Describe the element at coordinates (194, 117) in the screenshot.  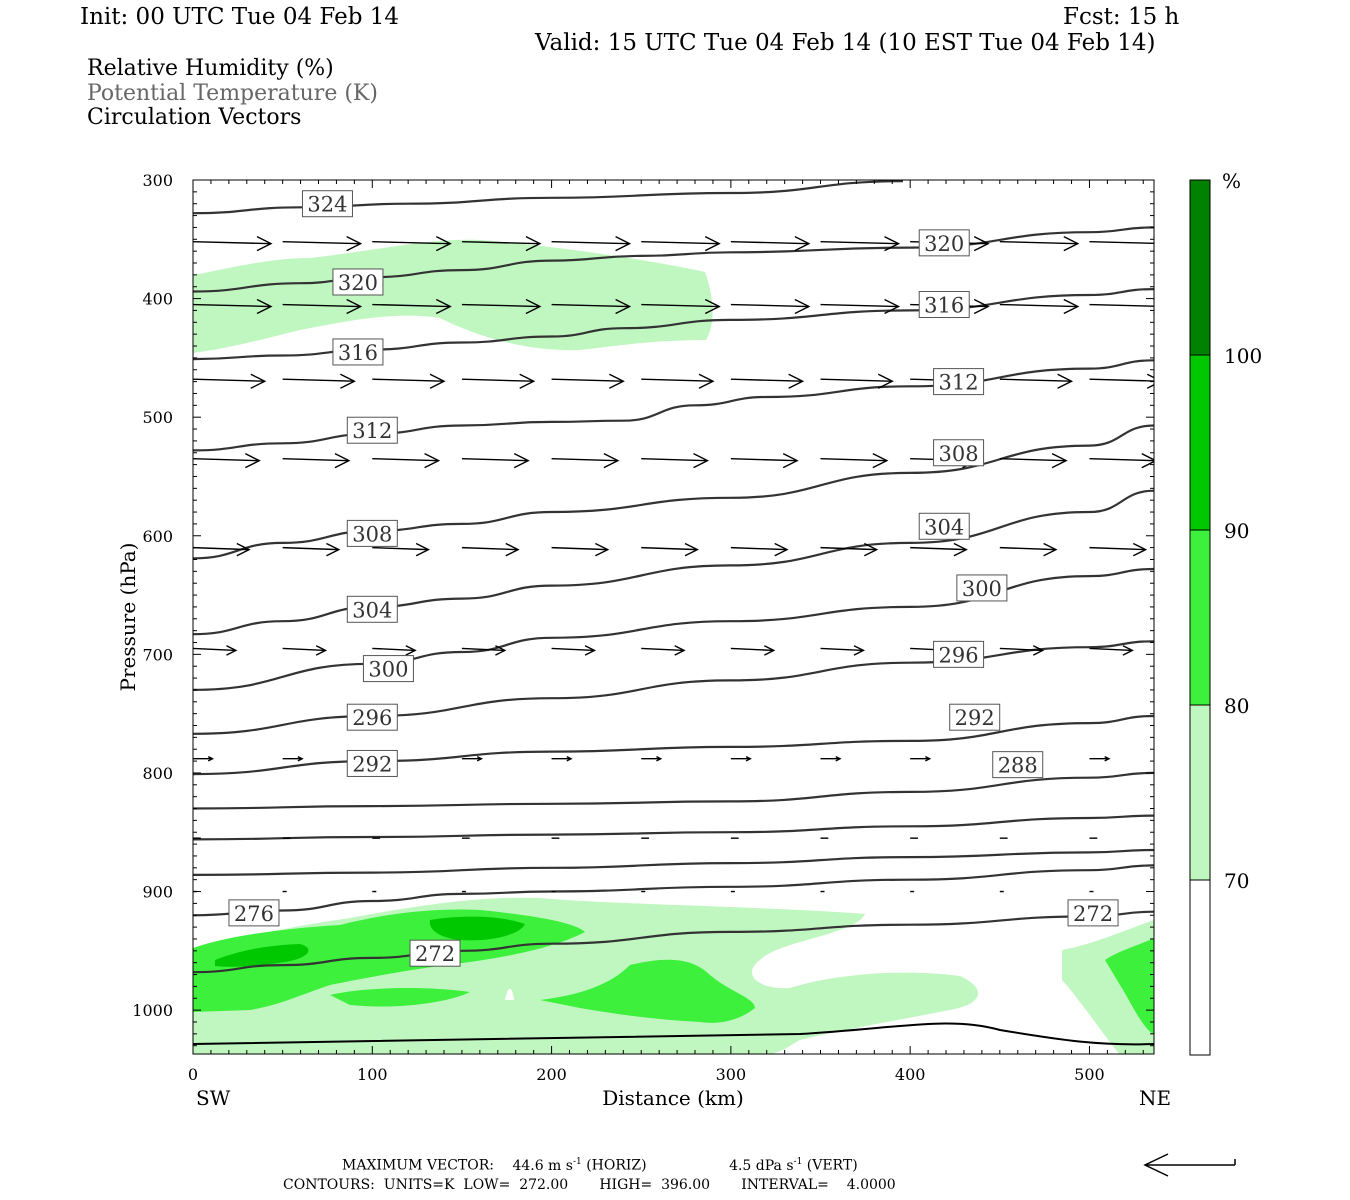
I see `field-vectors-label: Circulation Vectors` at that location.